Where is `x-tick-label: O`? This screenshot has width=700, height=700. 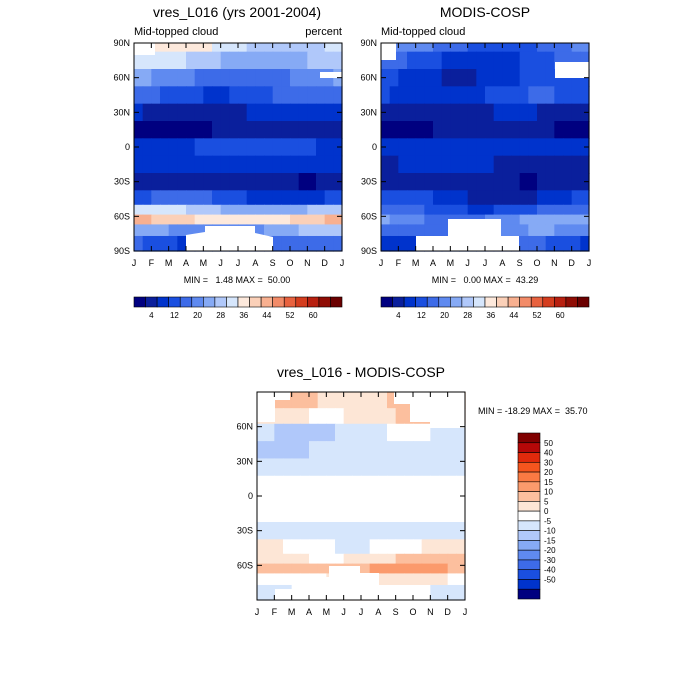 x-tick-label: O is located at coordinates (412, 612).